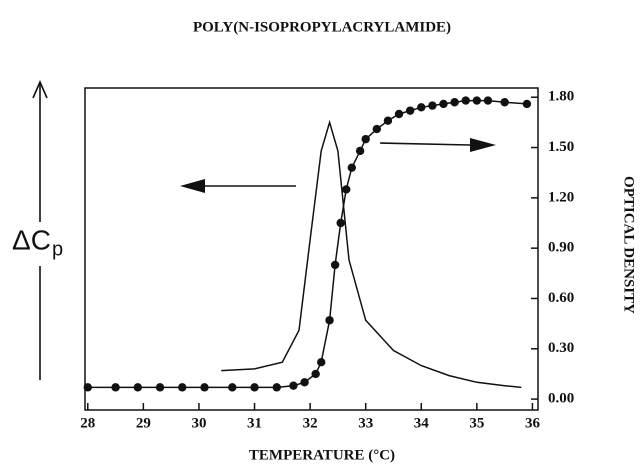 The width and height of the screenshot is (644, 474). I want to click on y-axis-label-subscript: p, so click(57, 249).